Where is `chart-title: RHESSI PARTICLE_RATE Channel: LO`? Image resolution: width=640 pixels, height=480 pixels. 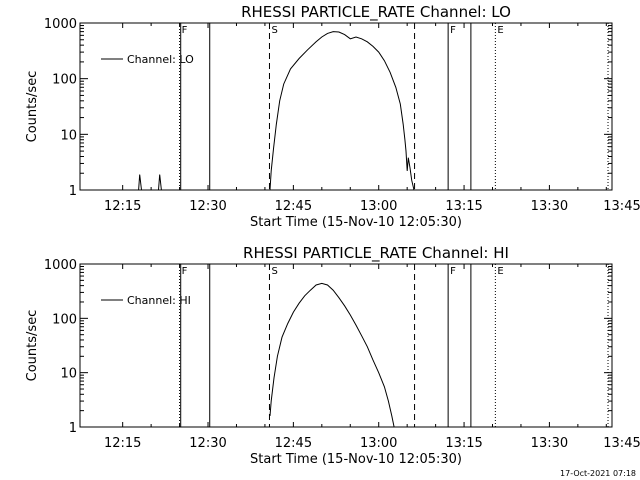
chart-title: RHESSI PARTICLE_RATE Channel: LO is located at coordinates (376, 12).